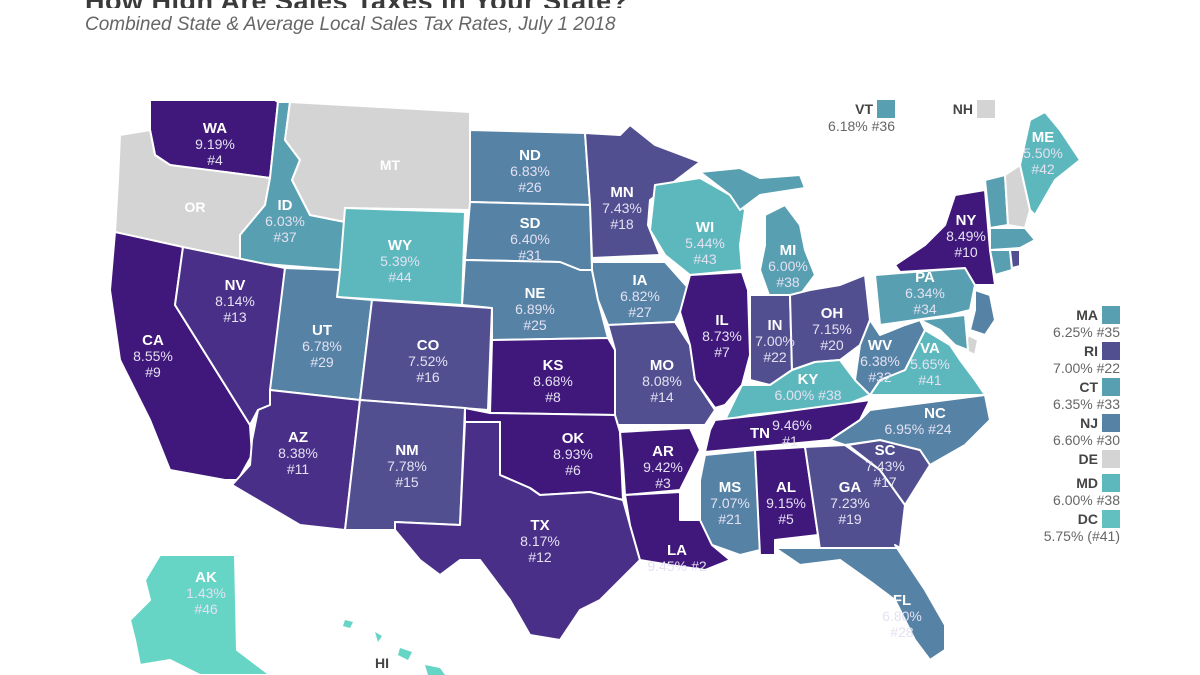  Describe the element at coordinates (1111, 387) in the screenshot. I see `callout-ct-swatch` at that location.